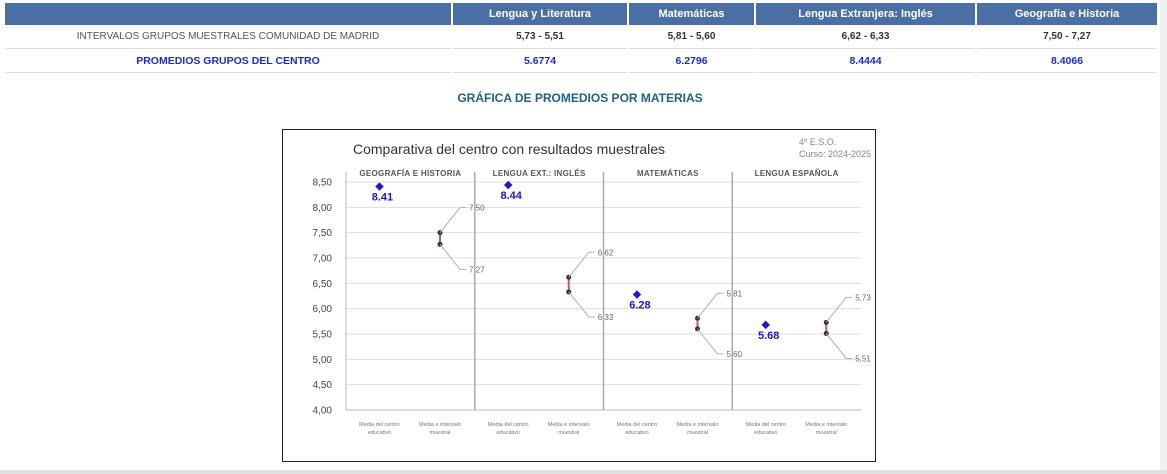 The width and height of the screenshot is (1167, 474). I want to click on y-tick-label: 5,50, so click(323, 335).